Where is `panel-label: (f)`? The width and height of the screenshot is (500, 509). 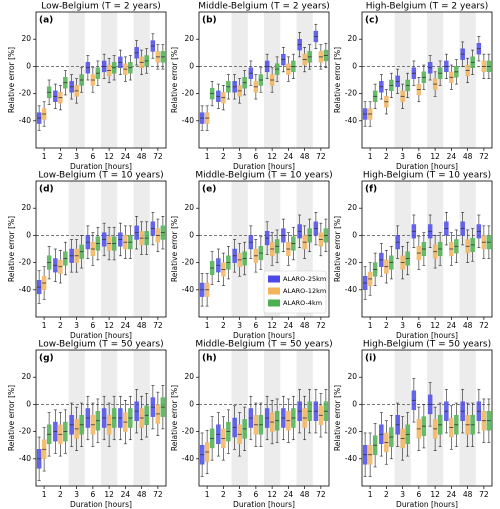 panel-label: (f) is located at coordinates (371, 190).